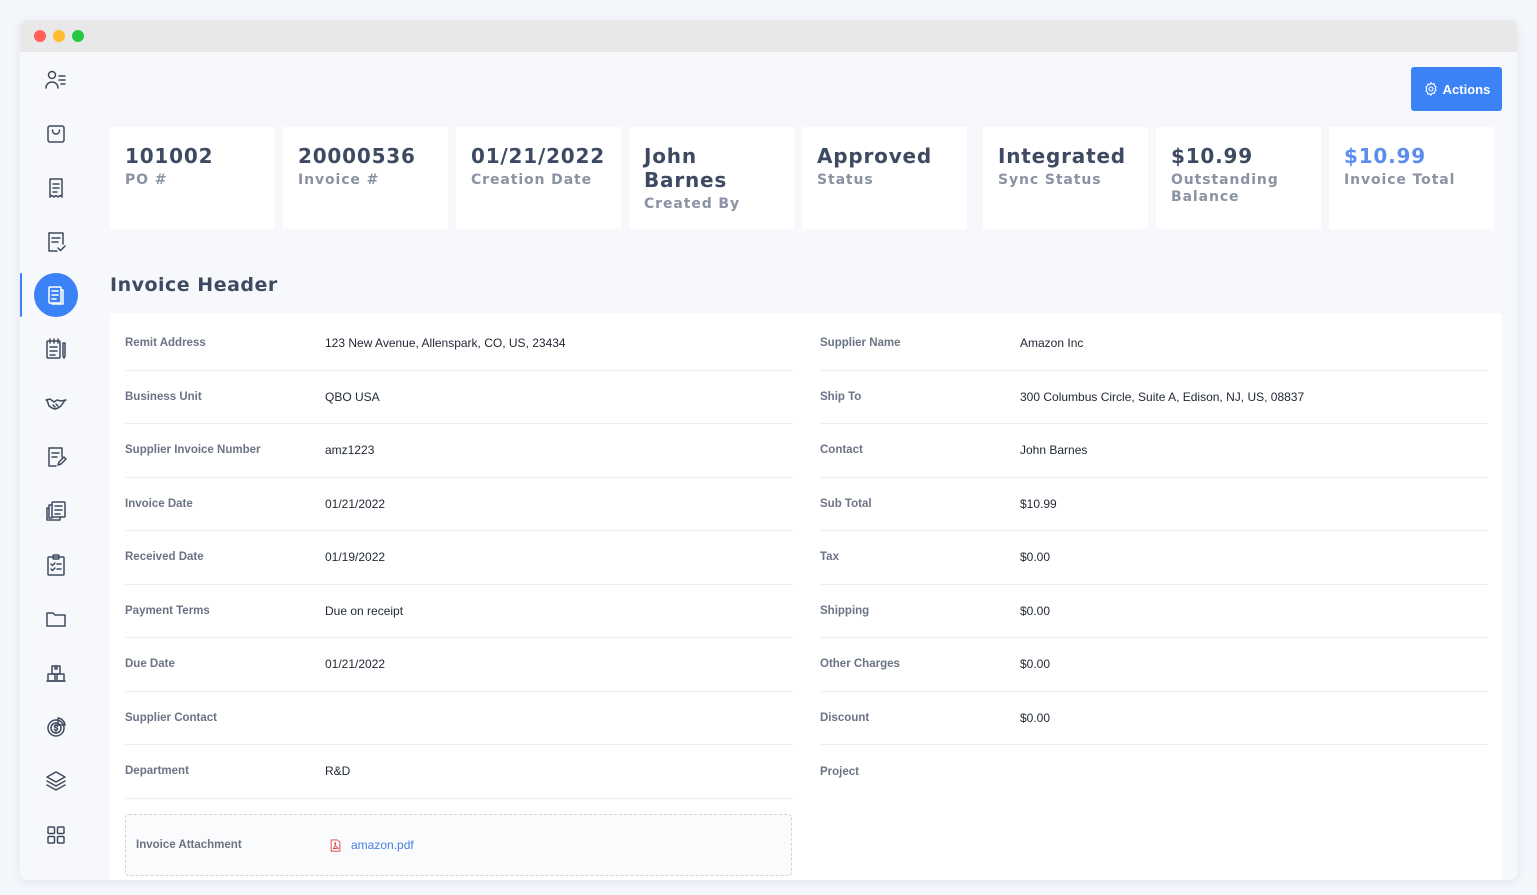 Image resolution: width=1537 pixels, height=895 pixels. Describe the element at coordinates (1062, 156) in the screenshot. I see `stat-value: Integrated` at that location.